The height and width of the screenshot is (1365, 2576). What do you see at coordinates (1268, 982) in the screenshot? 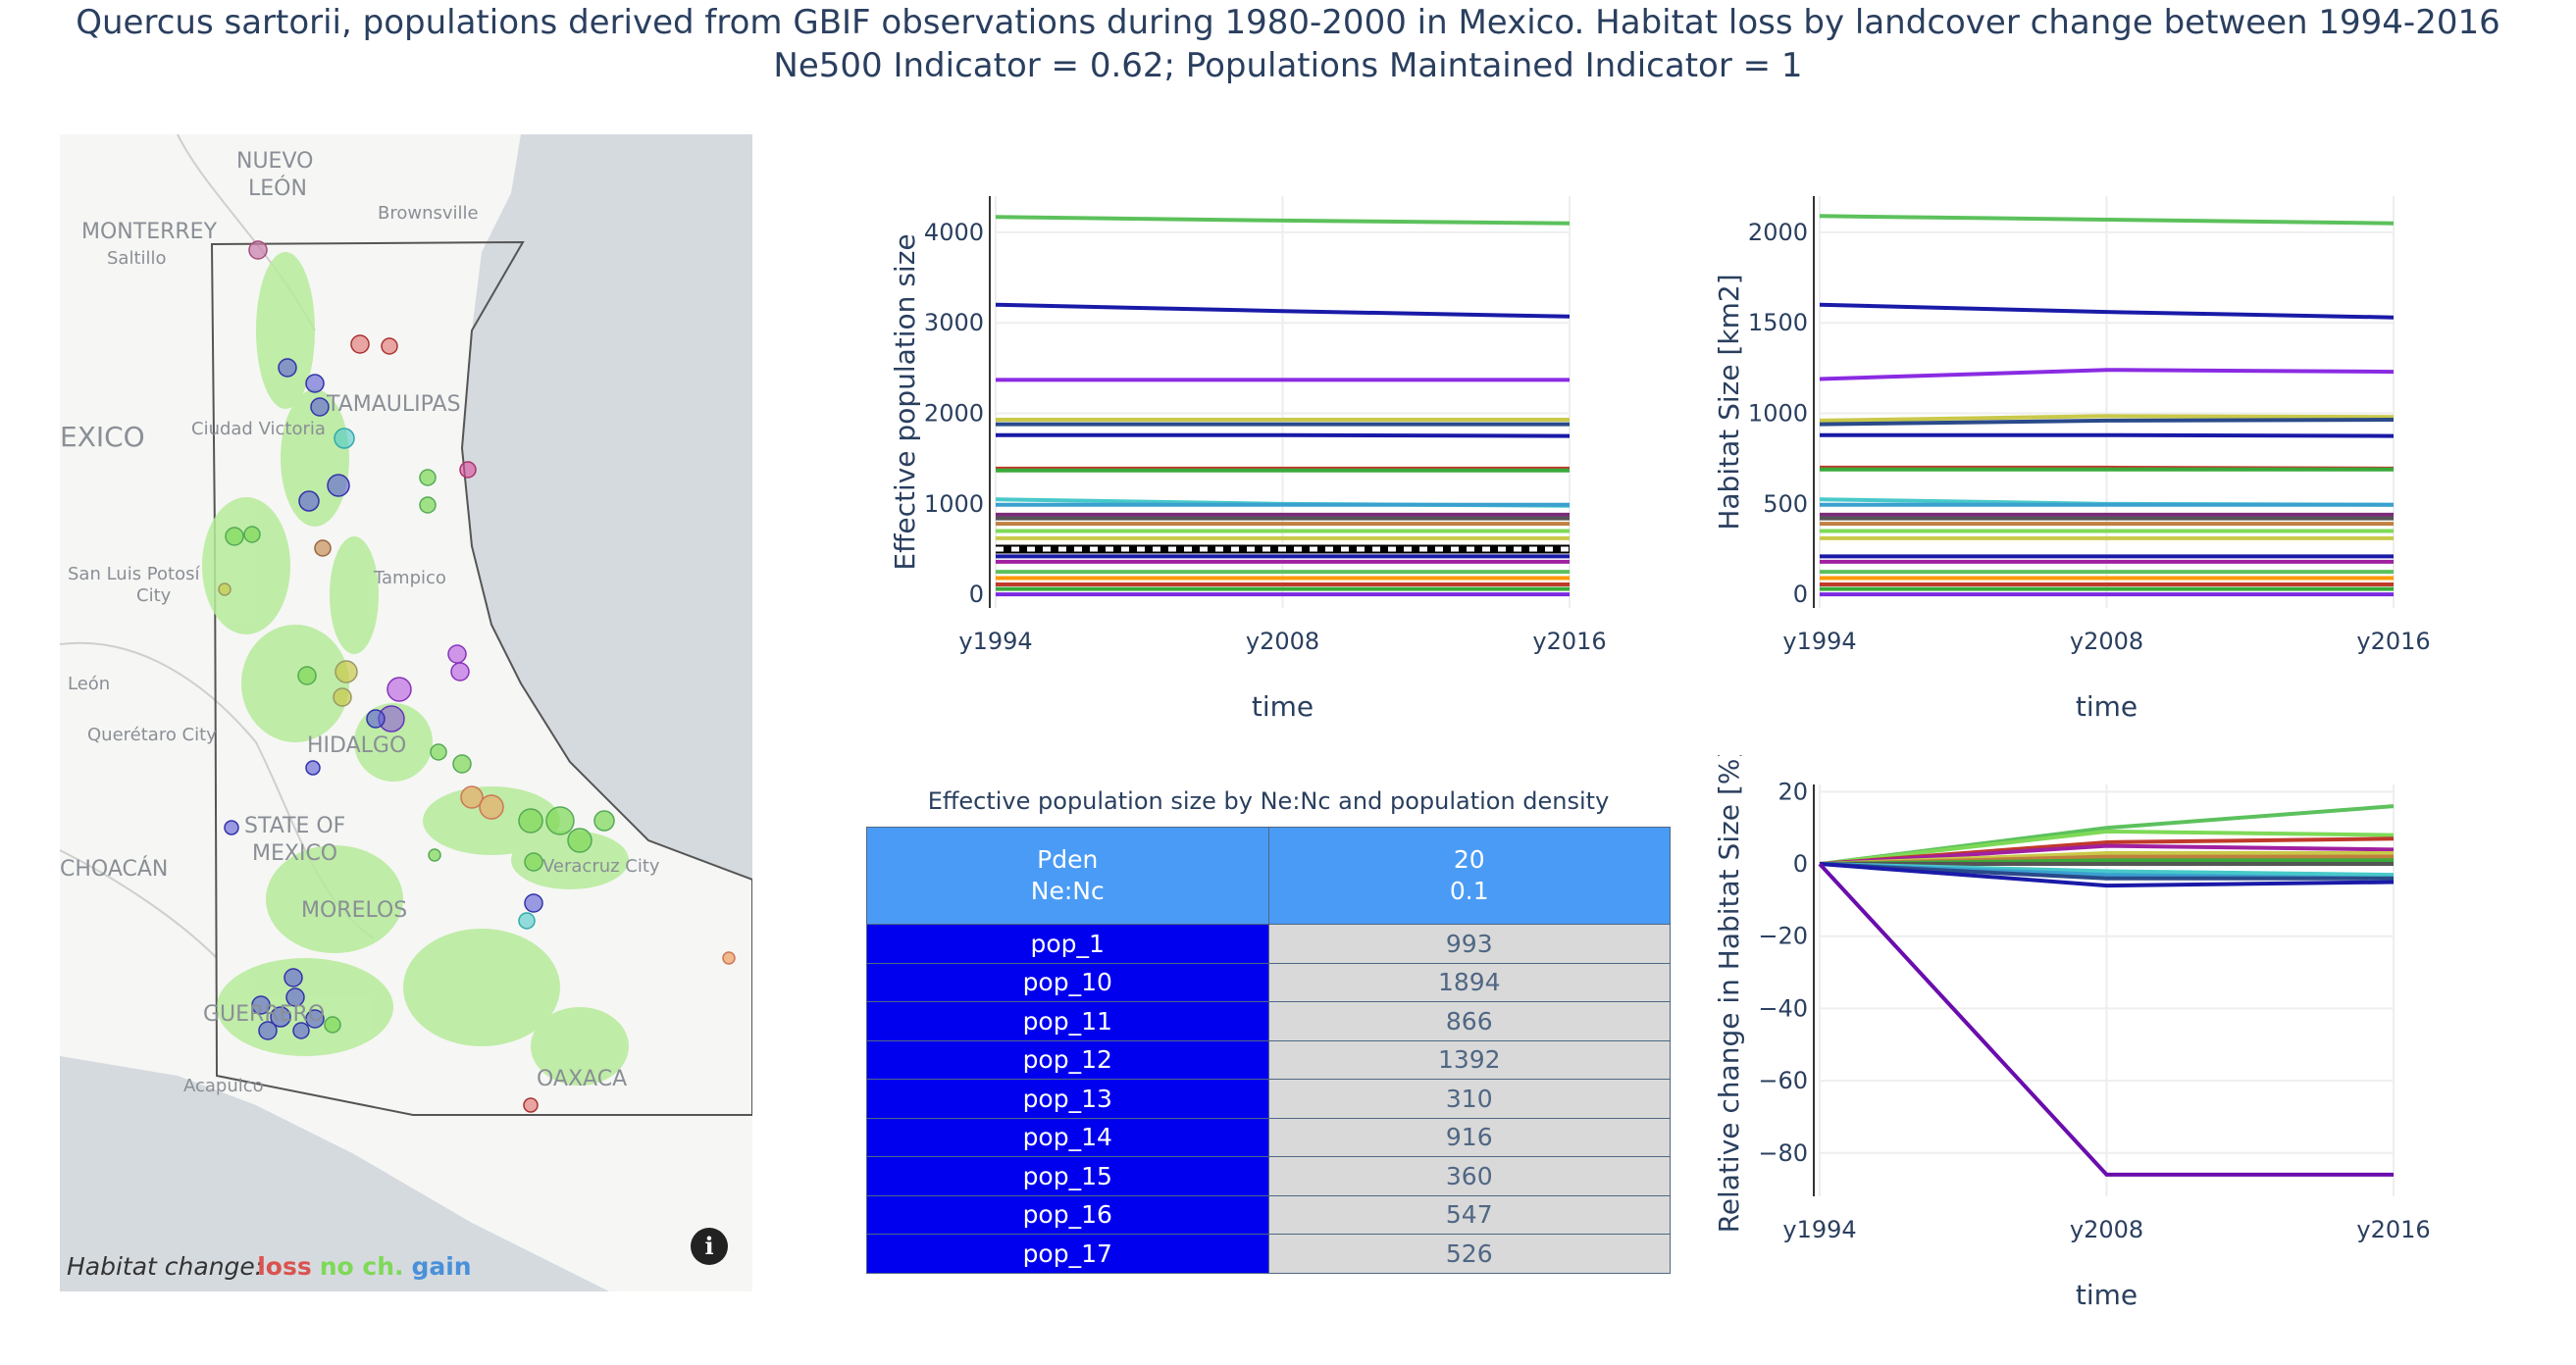
I see `table-row: pop_10 1894` at bounding box center [1268, 982].